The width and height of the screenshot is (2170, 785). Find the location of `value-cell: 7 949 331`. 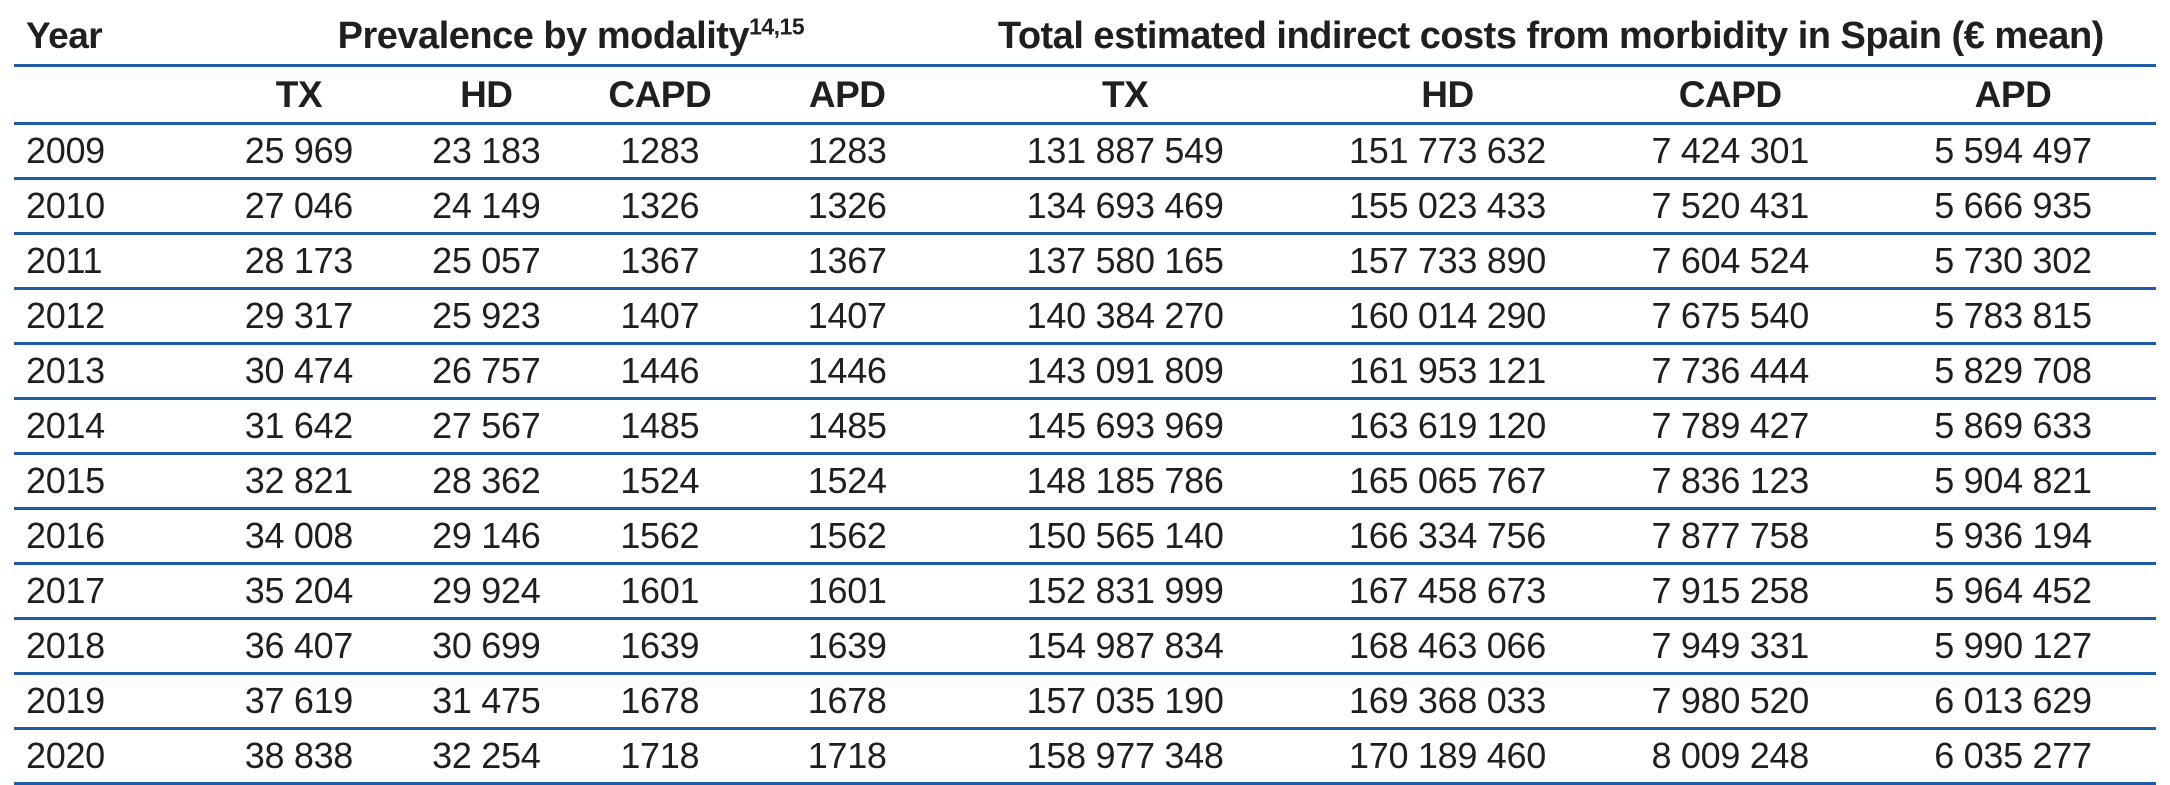

value-cell: 7 949 331 is located at coordinates (1730, 645).